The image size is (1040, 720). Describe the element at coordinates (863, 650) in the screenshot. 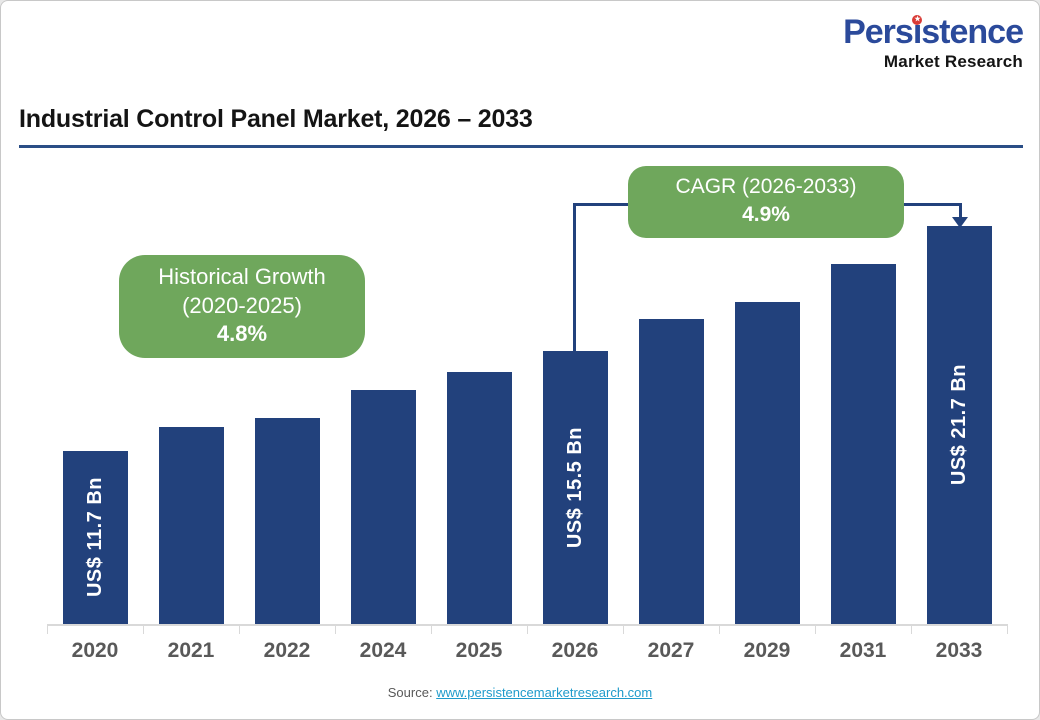

I see `x-tick-label-2031: 2031` at that location.